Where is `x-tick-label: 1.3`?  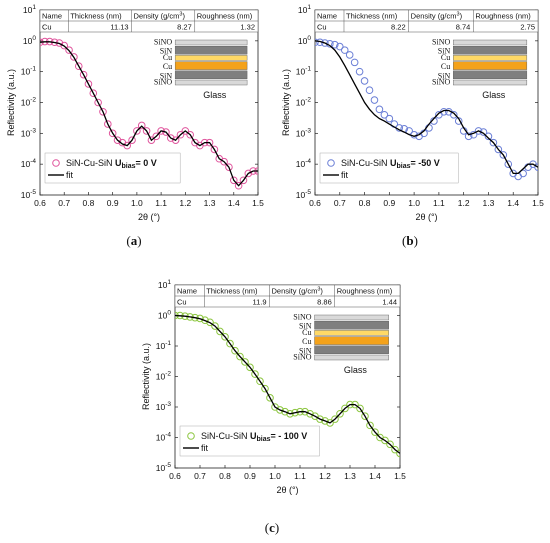 x-tick-label: 1.3 is located at coordinates (489, 203).